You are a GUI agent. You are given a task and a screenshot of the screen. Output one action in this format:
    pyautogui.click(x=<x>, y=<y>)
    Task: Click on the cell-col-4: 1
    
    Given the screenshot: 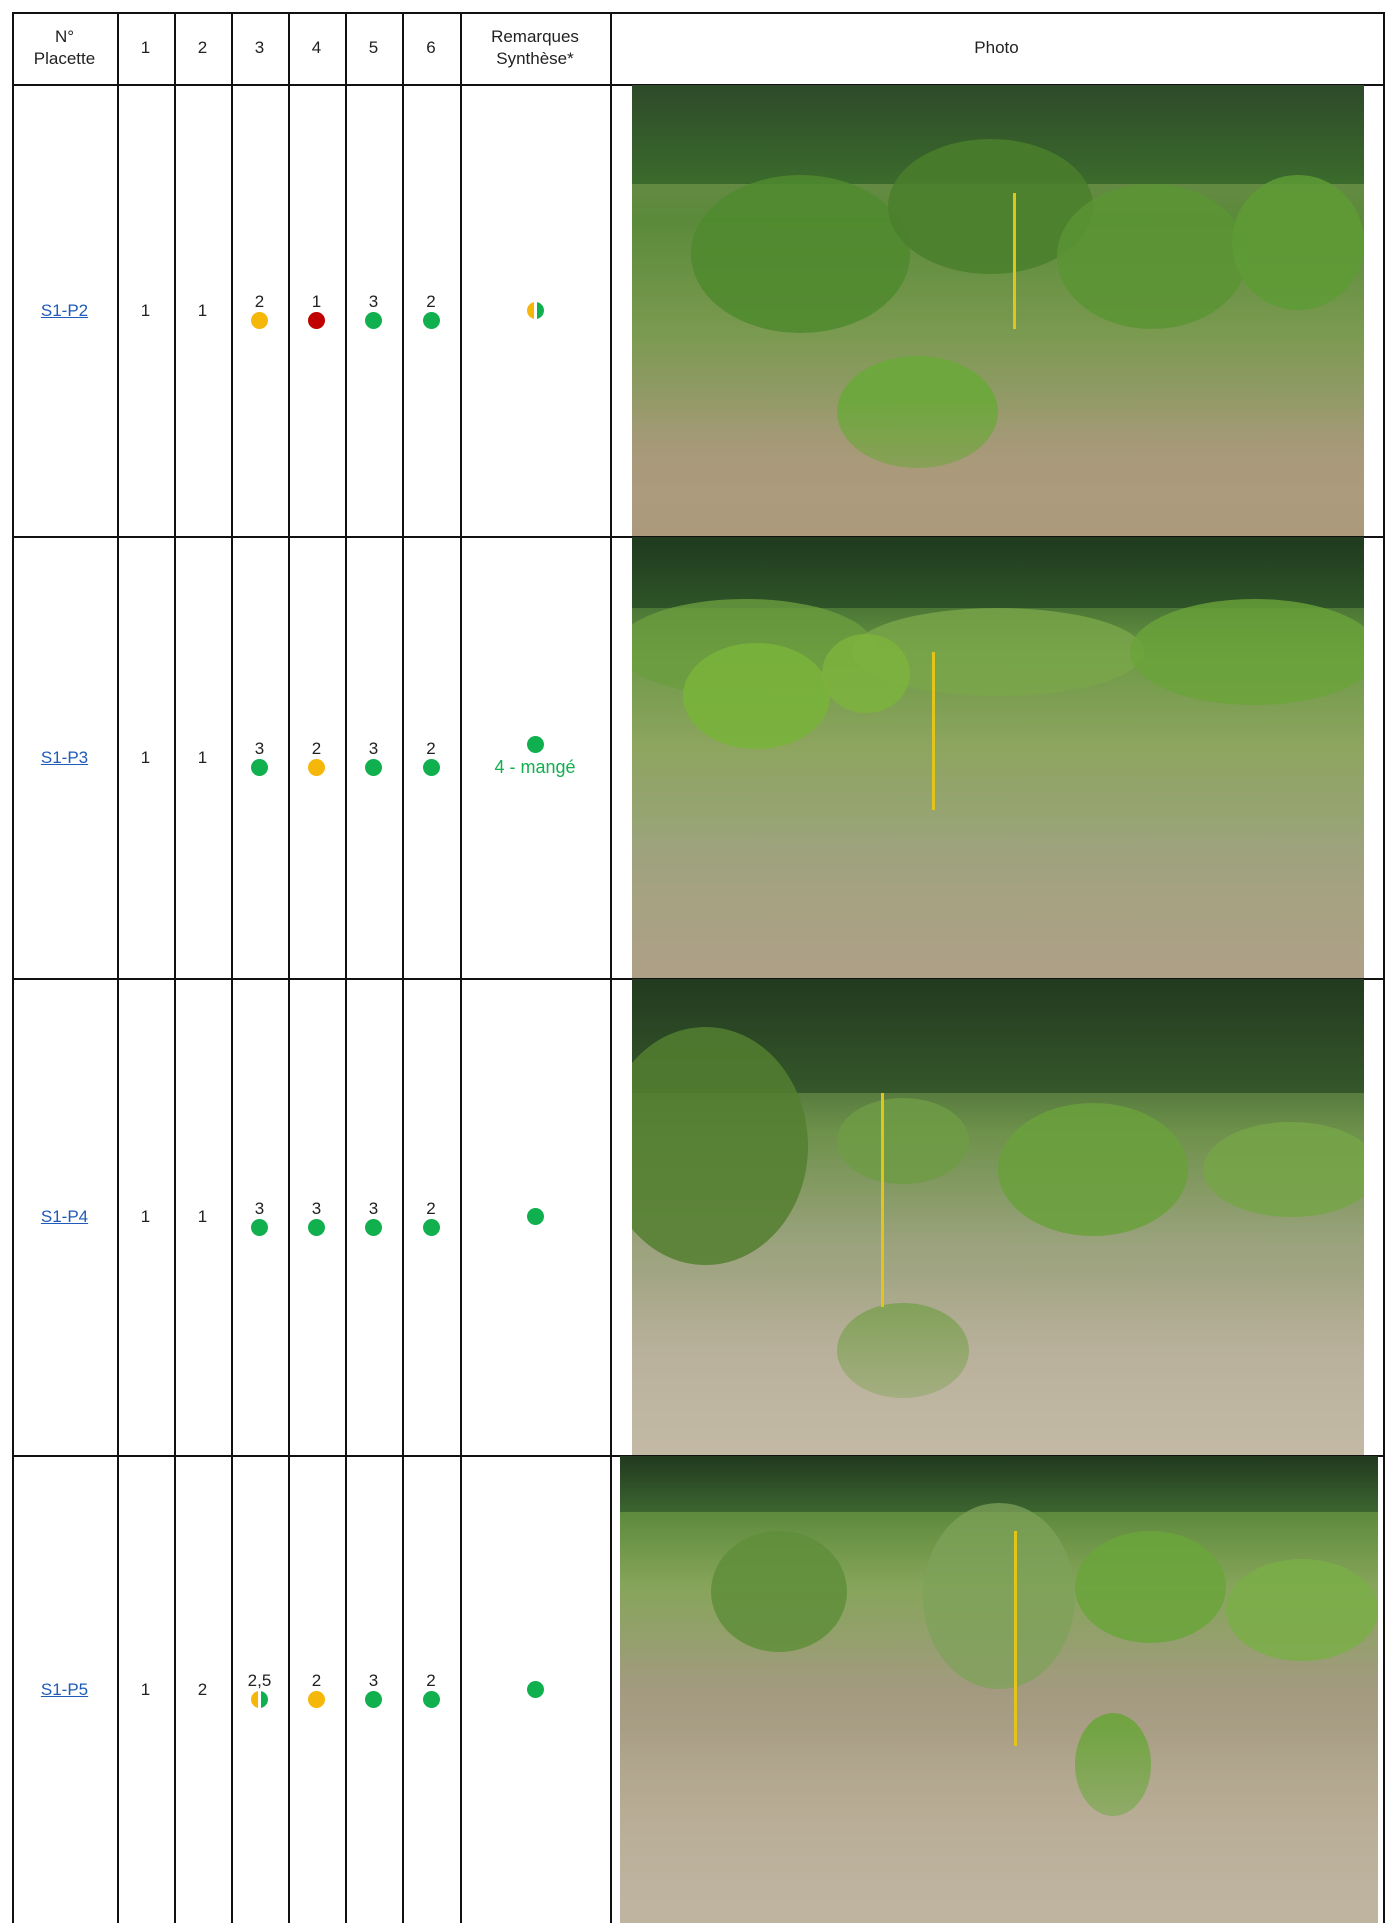 What is the action you would take?
    pyautogui.click(x=316, y=310)
    